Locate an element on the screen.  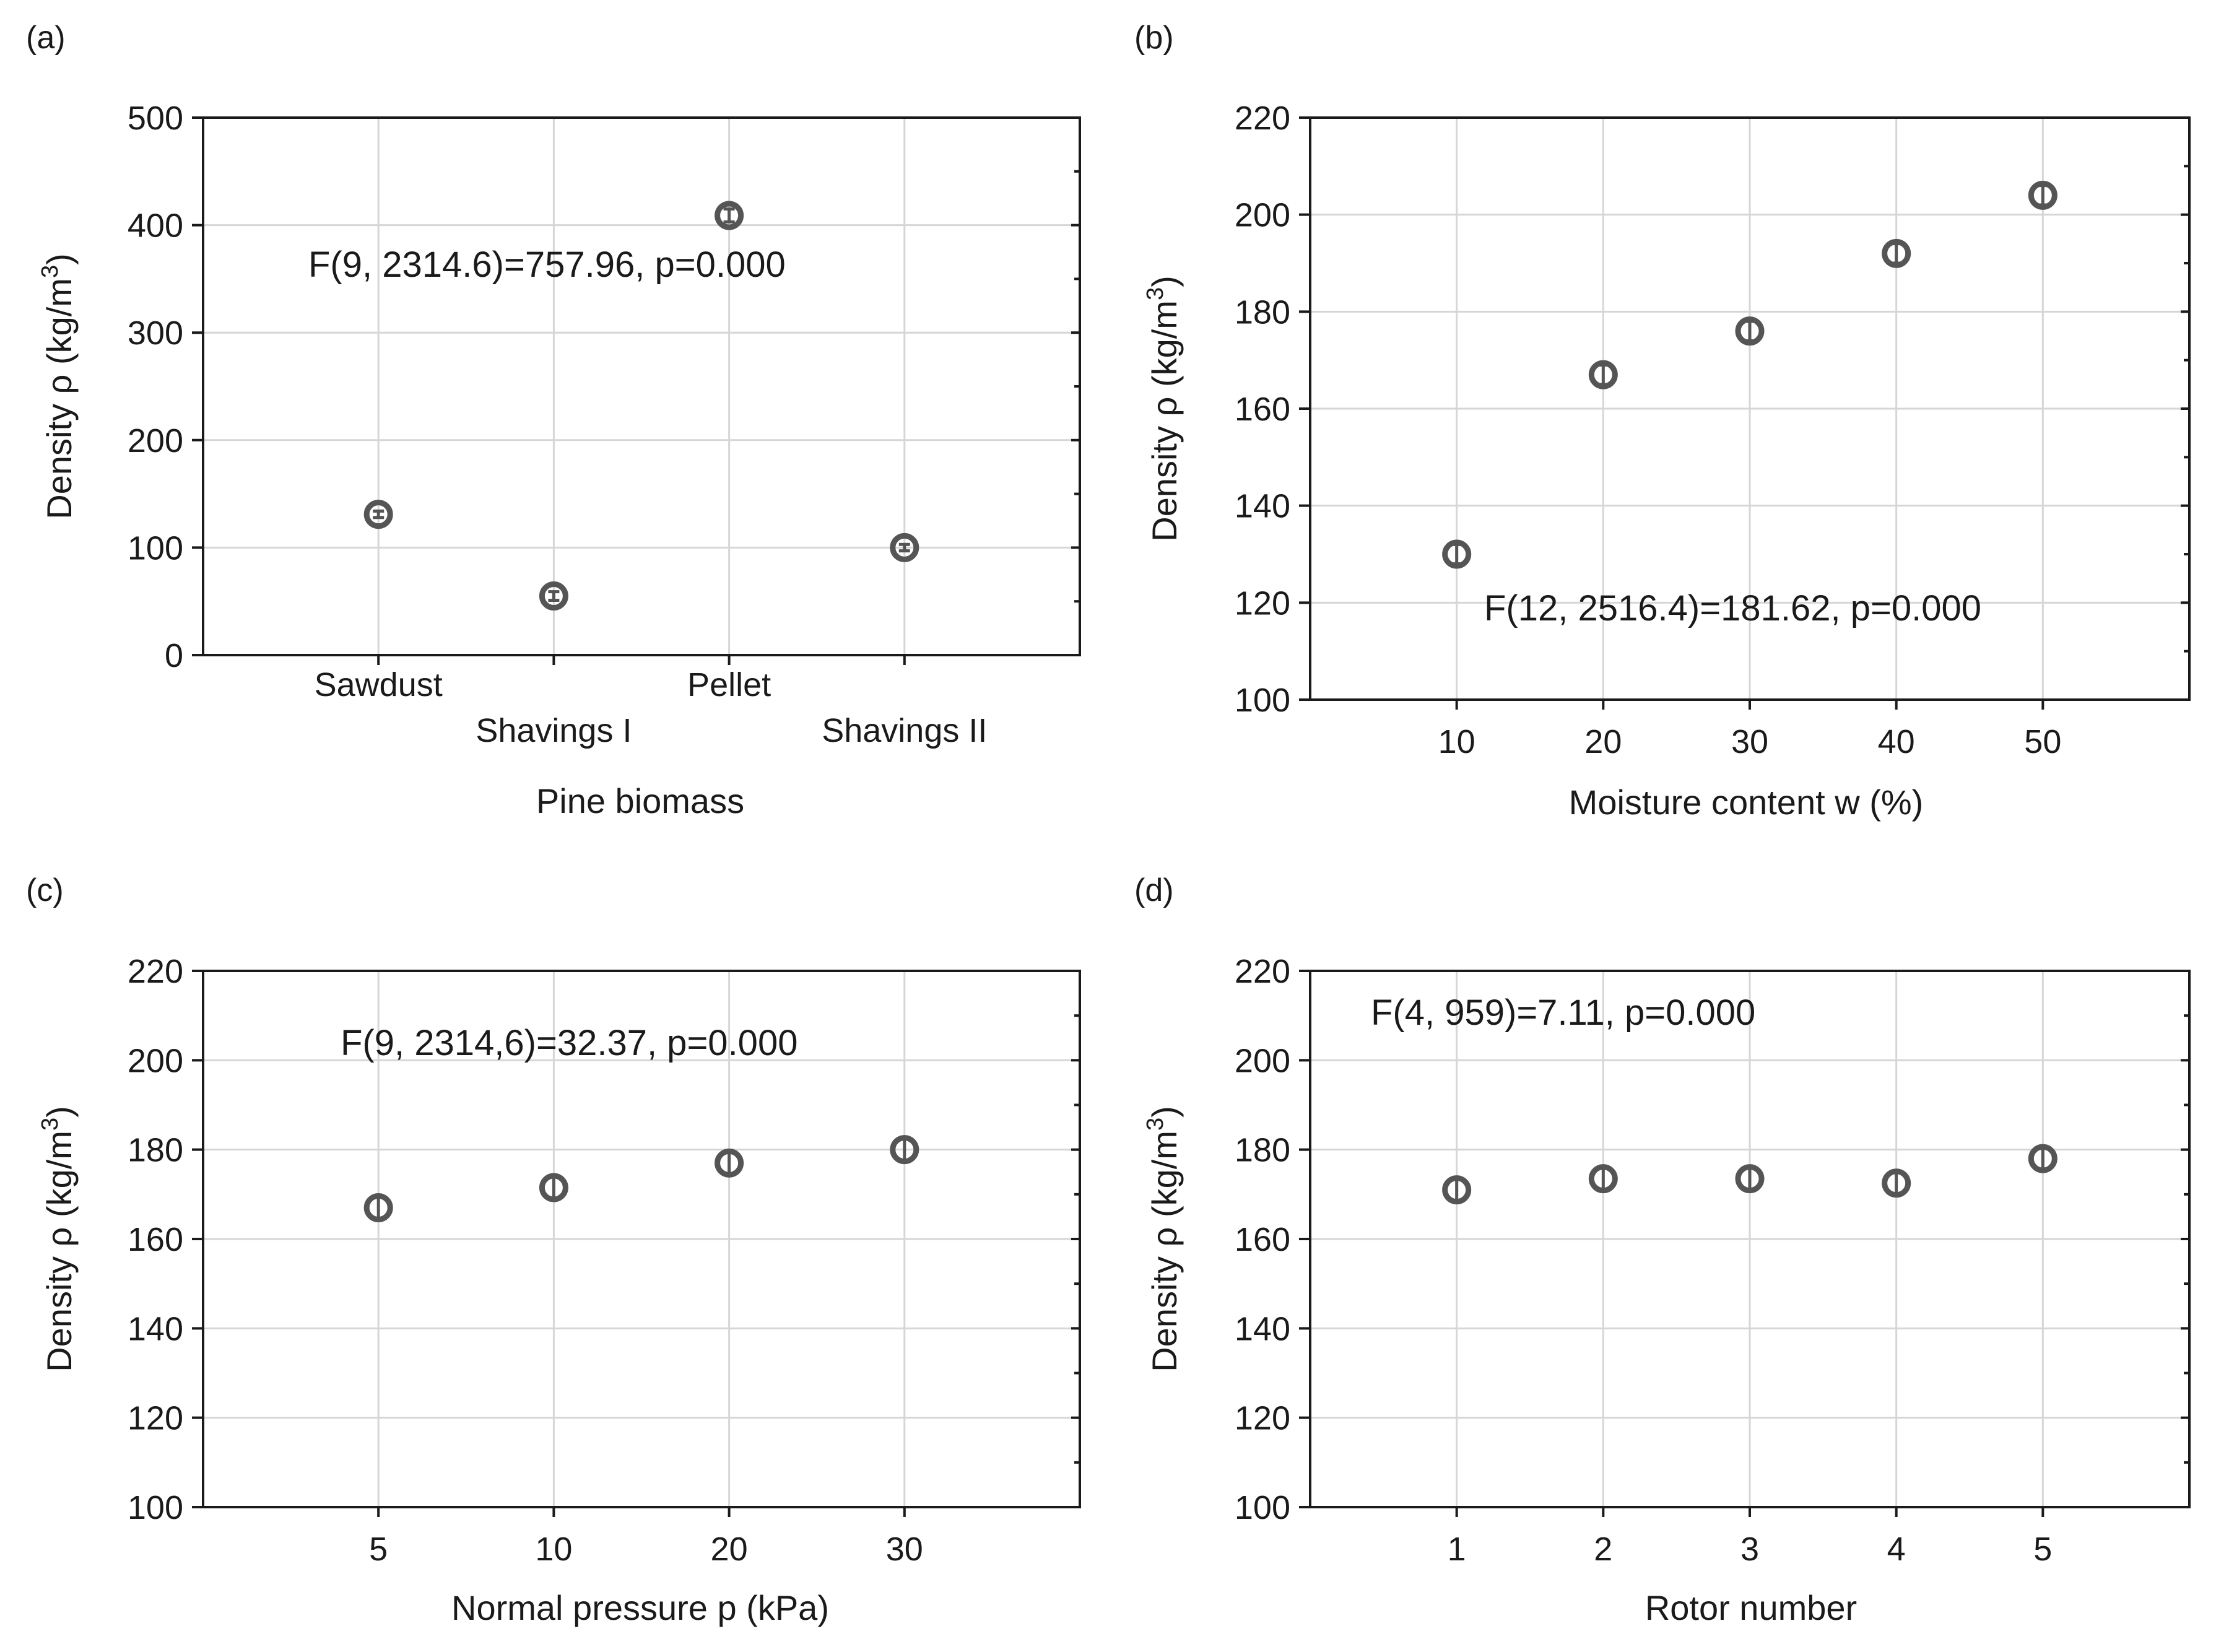
stats-annotation: F(12, 2516.4)=181.62, p=0.000 is located at coordinates (1732, 608).